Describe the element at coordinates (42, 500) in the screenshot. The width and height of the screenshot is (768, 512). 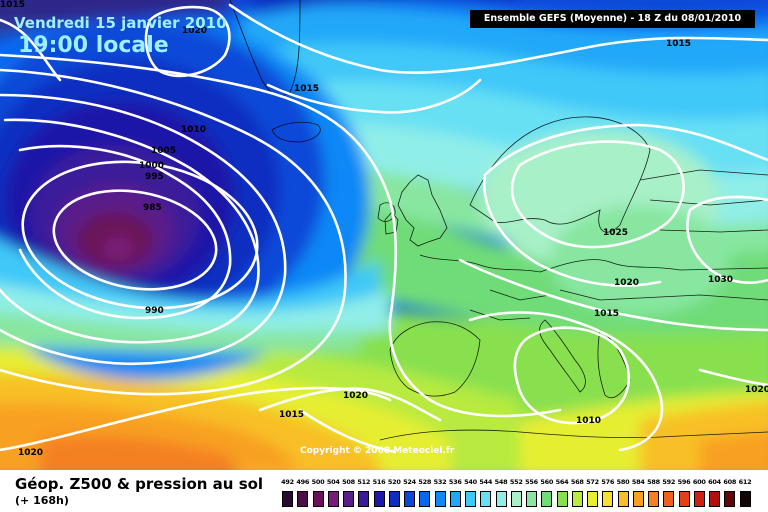
I see `lead-time: (+ 168h)` at that location.